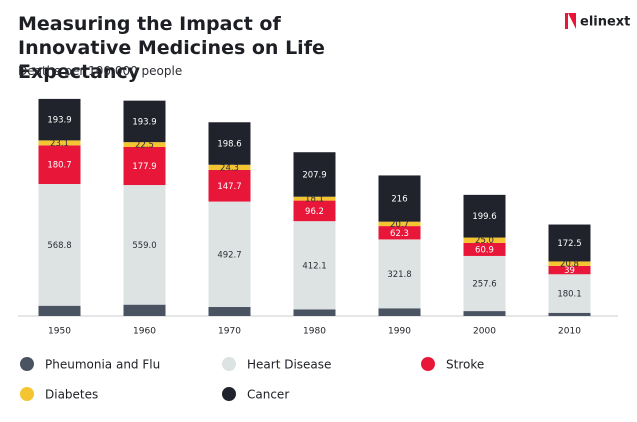 The width and height of the screenshot is (637, 422). I want to click on data-label: 257.6, so click(484, 285).